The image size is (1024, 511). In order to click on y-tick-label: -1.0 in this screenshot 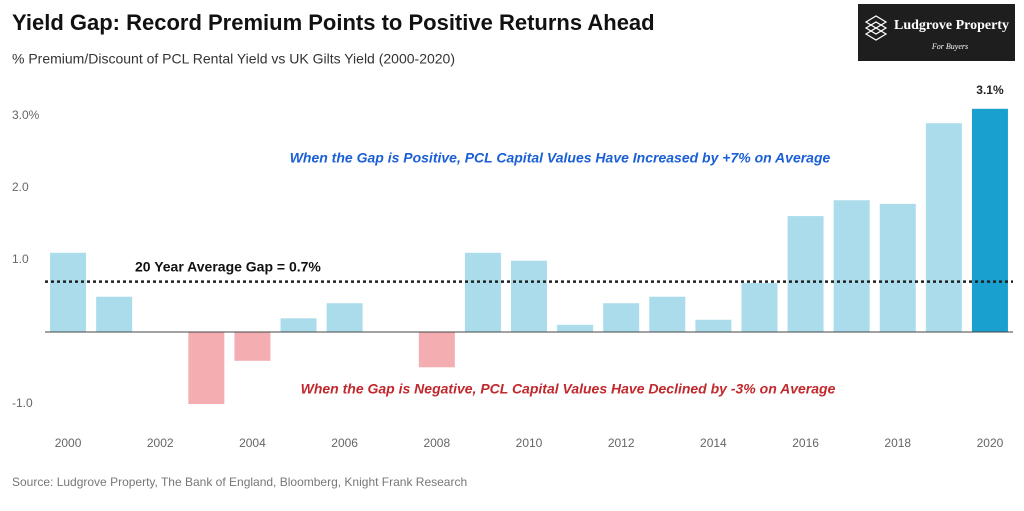, I will do `click(22, 403)`.